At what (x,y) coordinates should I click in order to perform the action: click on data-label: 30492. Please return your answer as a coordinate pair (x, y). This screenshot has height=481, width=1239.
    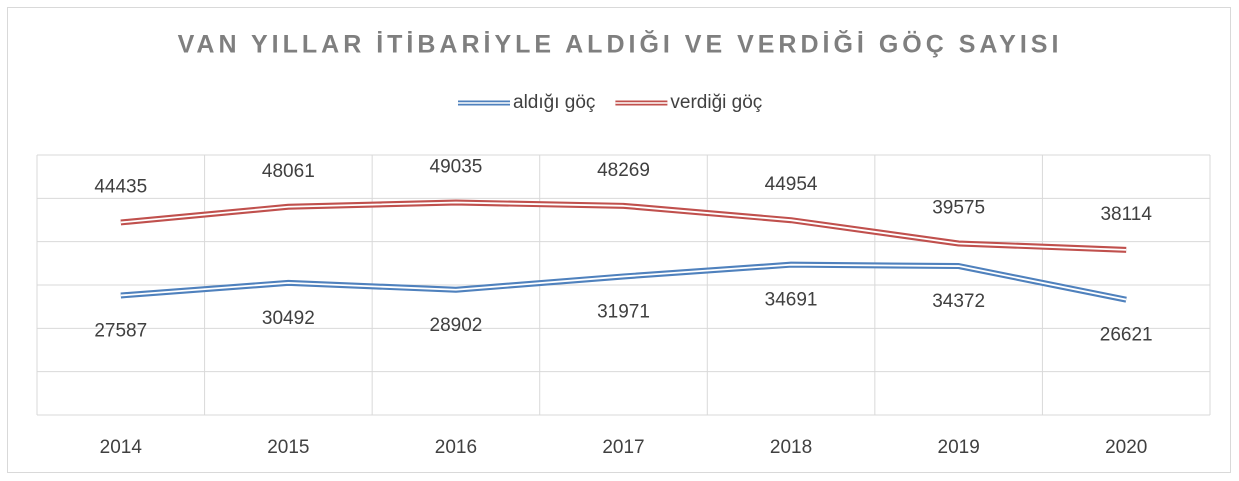
    Looking at the image, I should click on (288, 318).